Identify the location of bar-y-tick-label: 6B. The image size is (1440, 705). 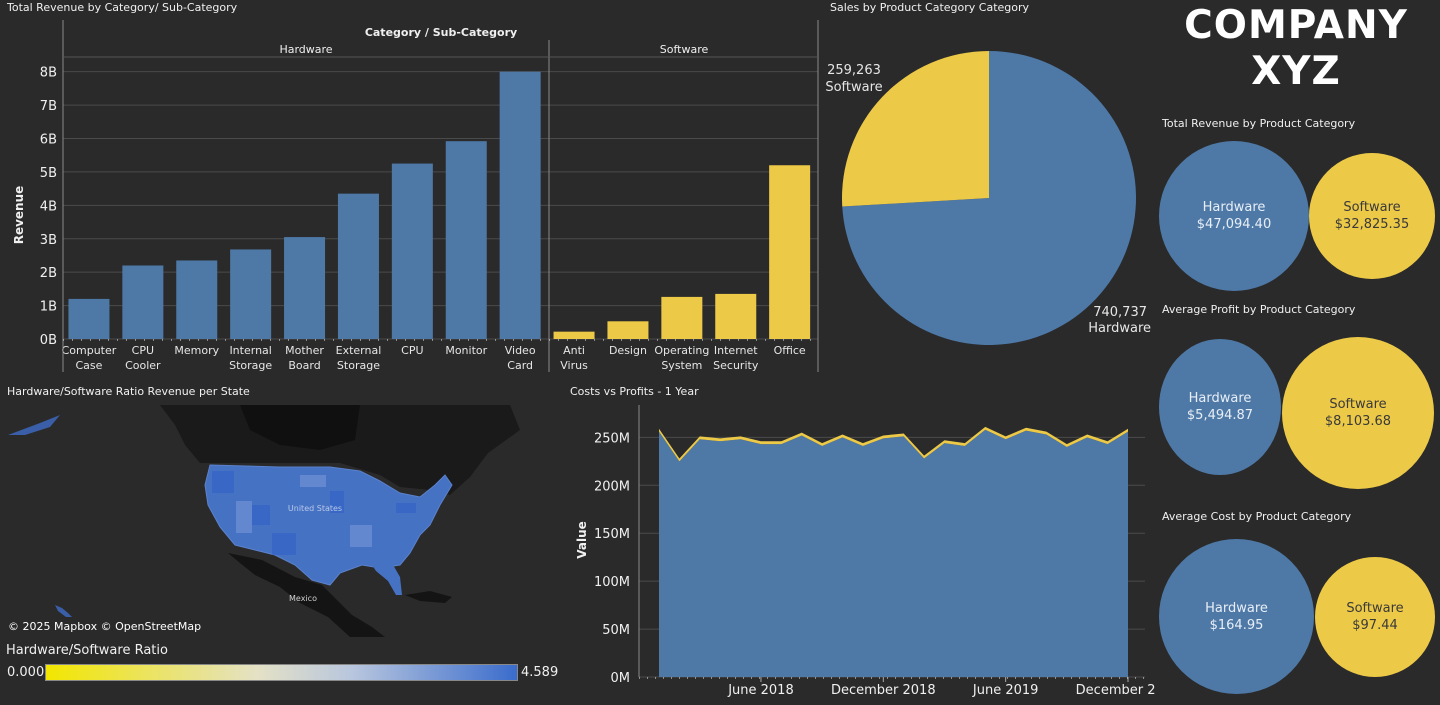
(48, 140).